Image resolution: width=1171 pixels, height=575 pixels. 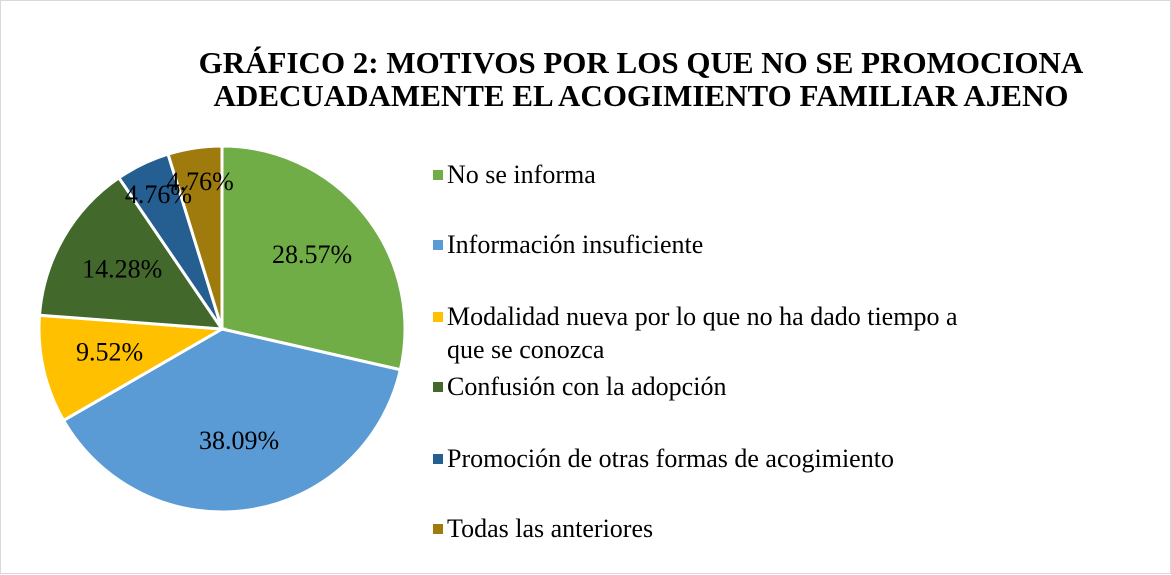 I want to click on legend-item: No se informa, so click(x=713, y=174).